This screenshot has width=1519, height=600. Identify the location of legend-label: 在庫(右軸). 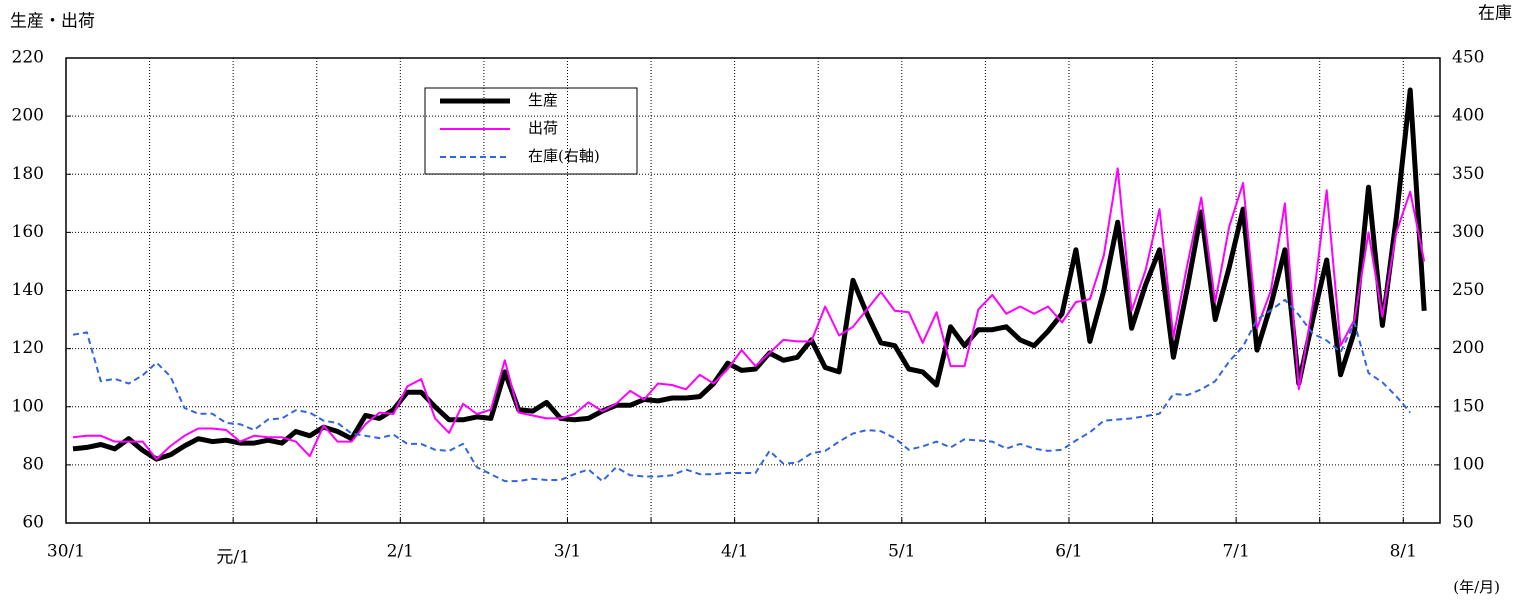
(564, 156).